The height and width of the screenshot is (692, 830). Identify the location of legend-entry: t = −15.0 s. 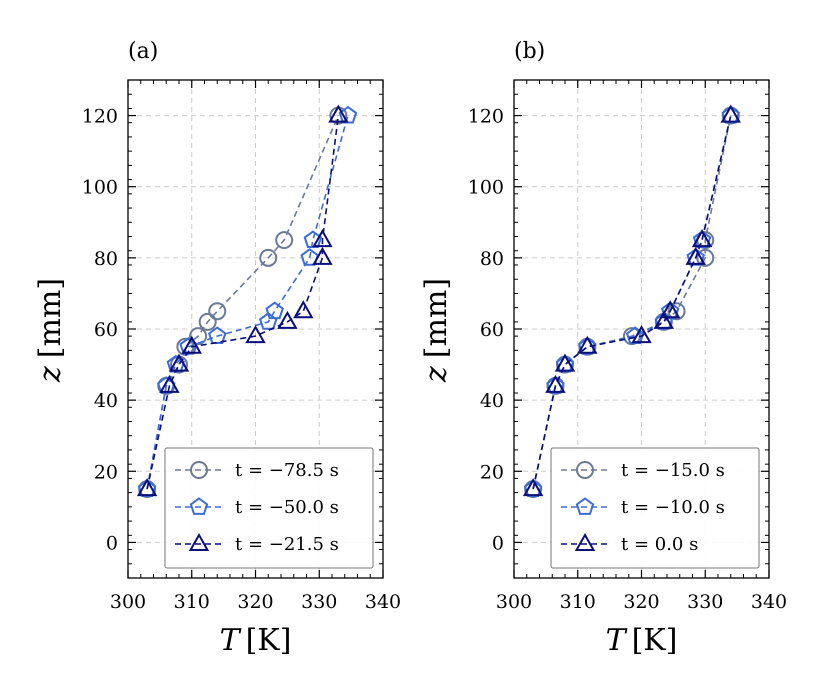
(643, 470).